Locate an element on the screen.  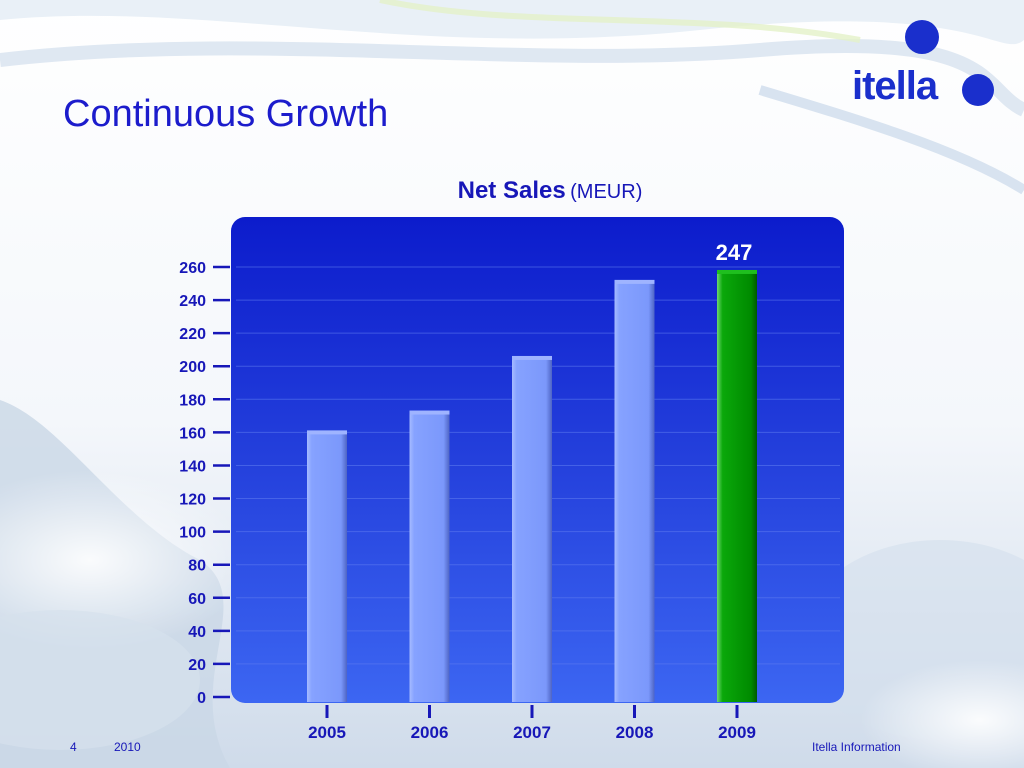
bar-2008 is located at coordinates (634, 491).